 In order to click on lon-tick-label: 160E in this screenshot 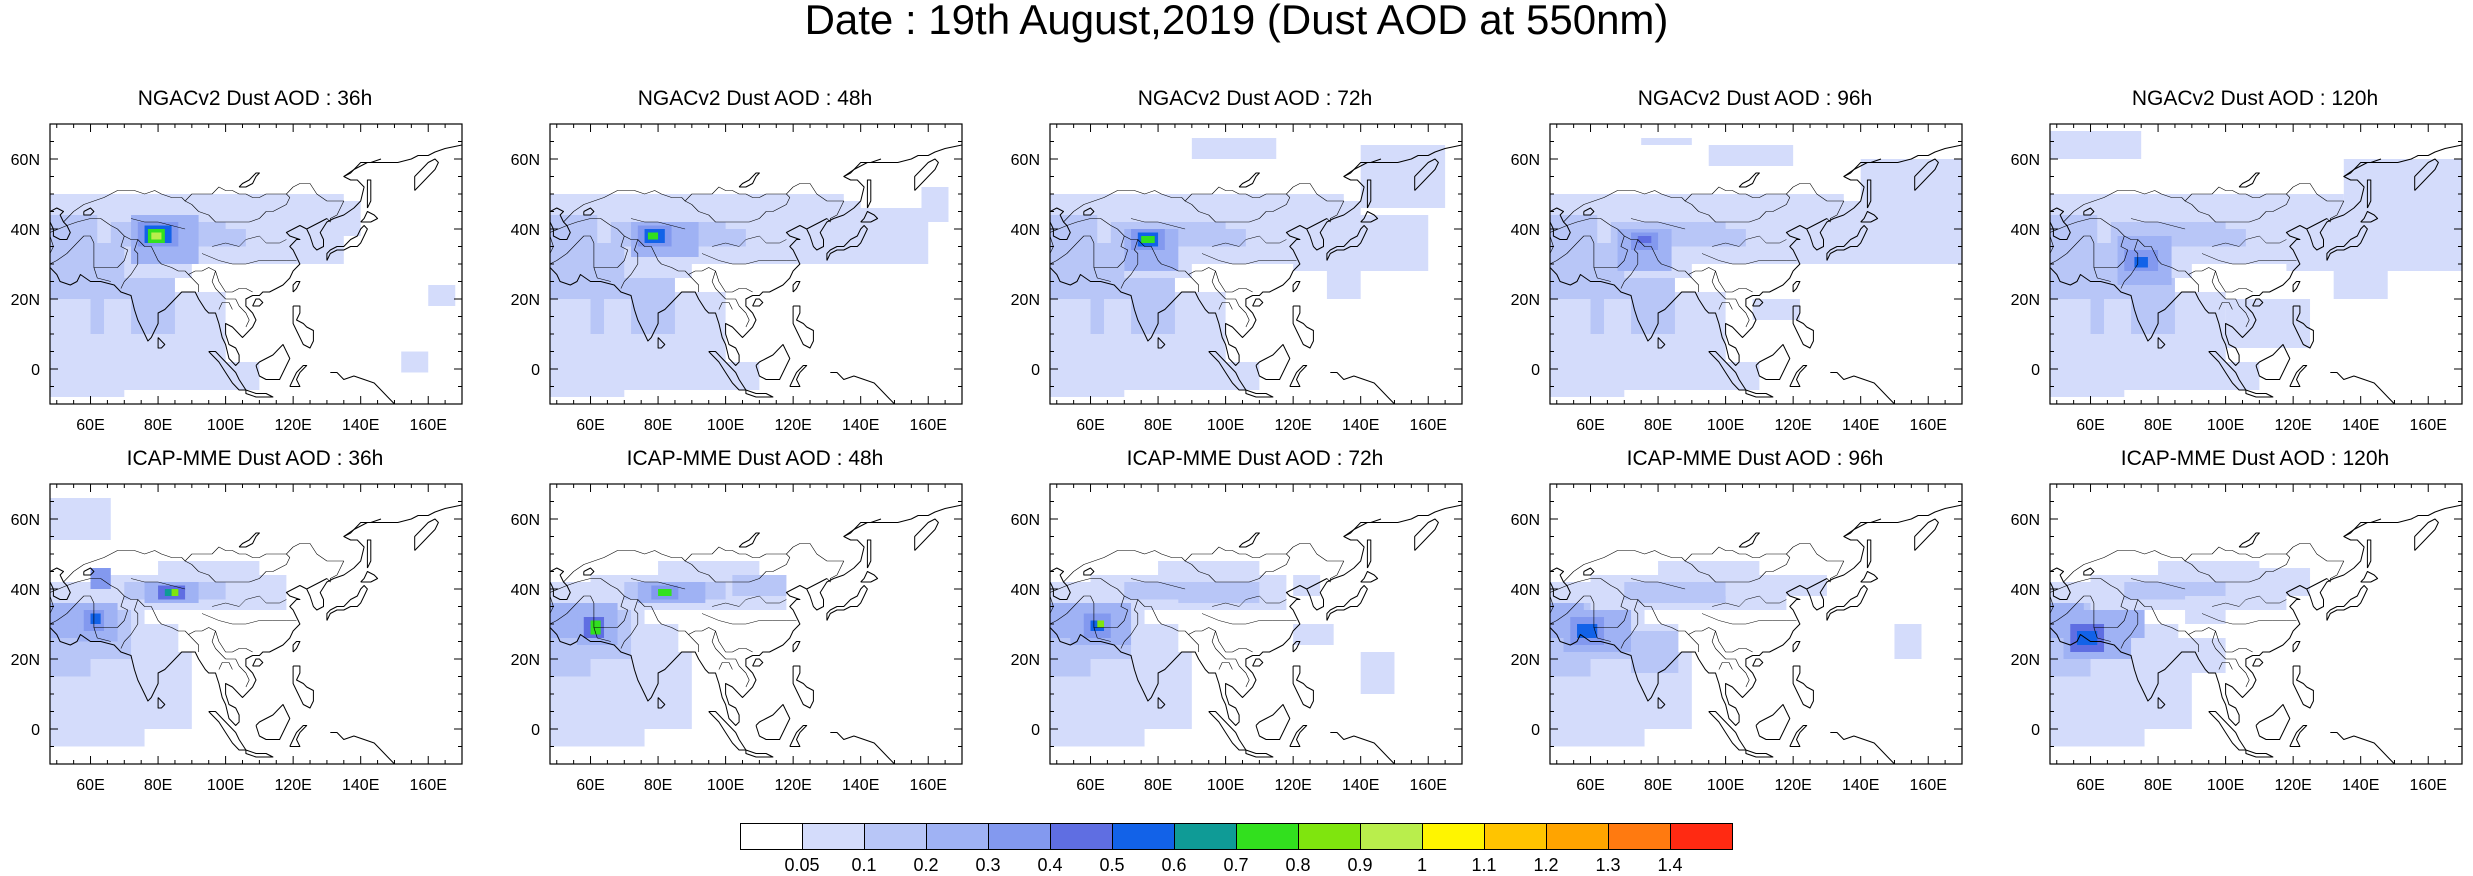, I will do `click(2428, 425)`.